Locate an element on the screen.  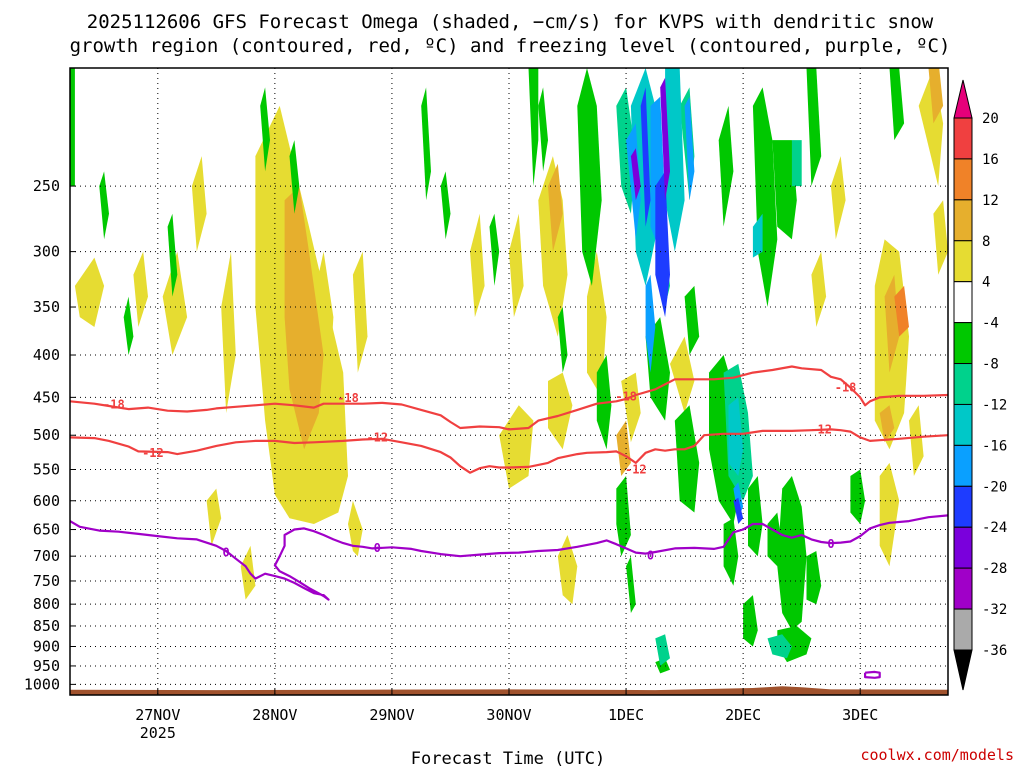
colorbar-label-m36: -36 is located at coordinates (994, 651).